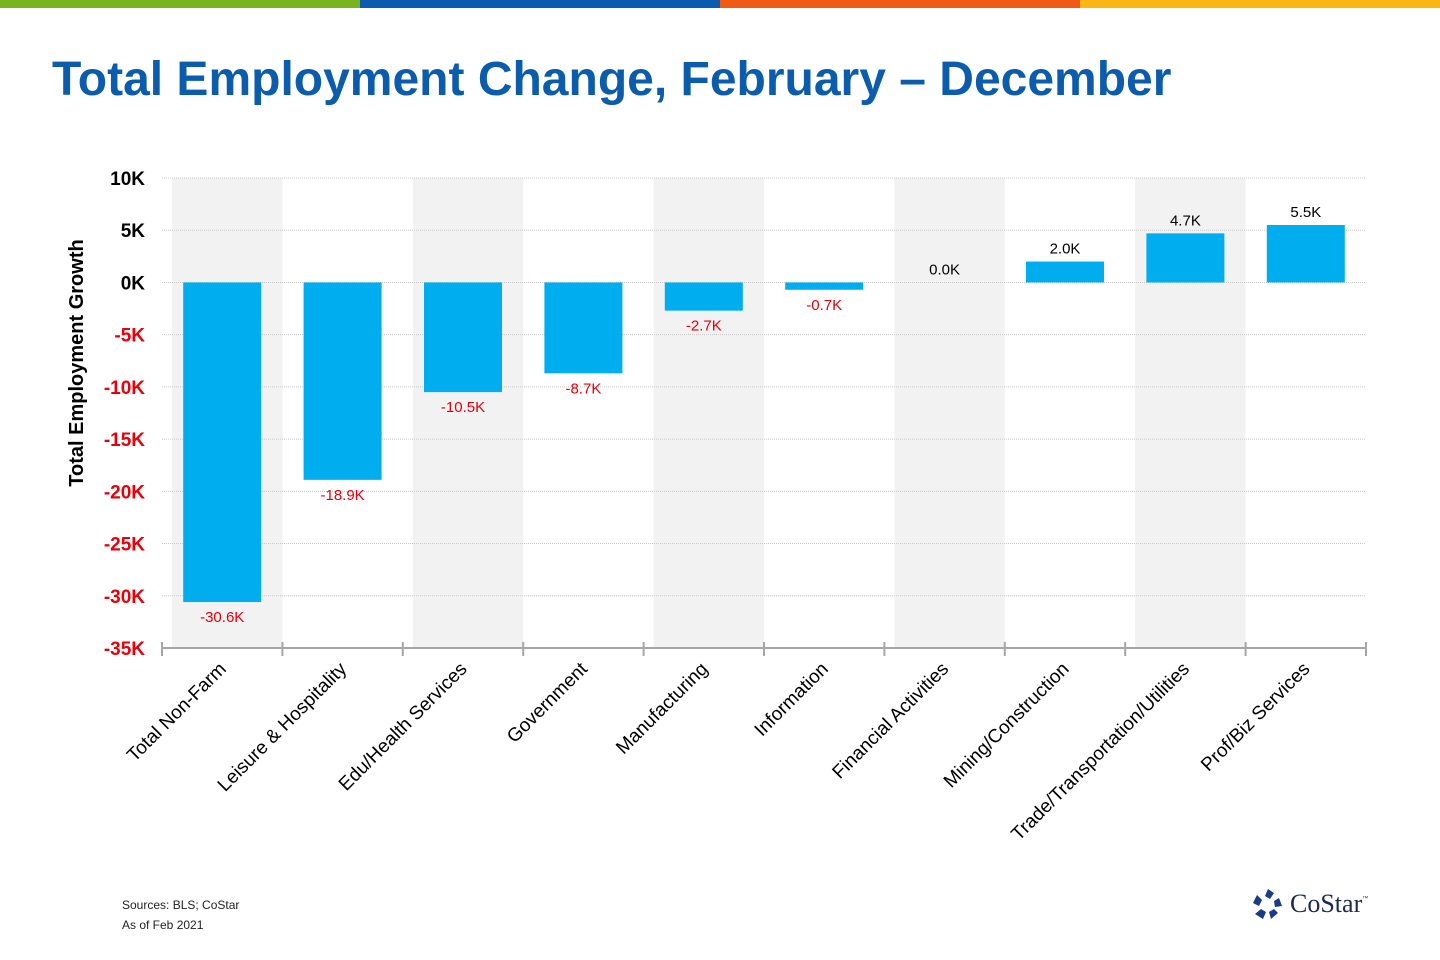 Image resolution: width=1440 pixels, height=960 pixels. I want to click on data-label: -18.9K, so click(342, 495).